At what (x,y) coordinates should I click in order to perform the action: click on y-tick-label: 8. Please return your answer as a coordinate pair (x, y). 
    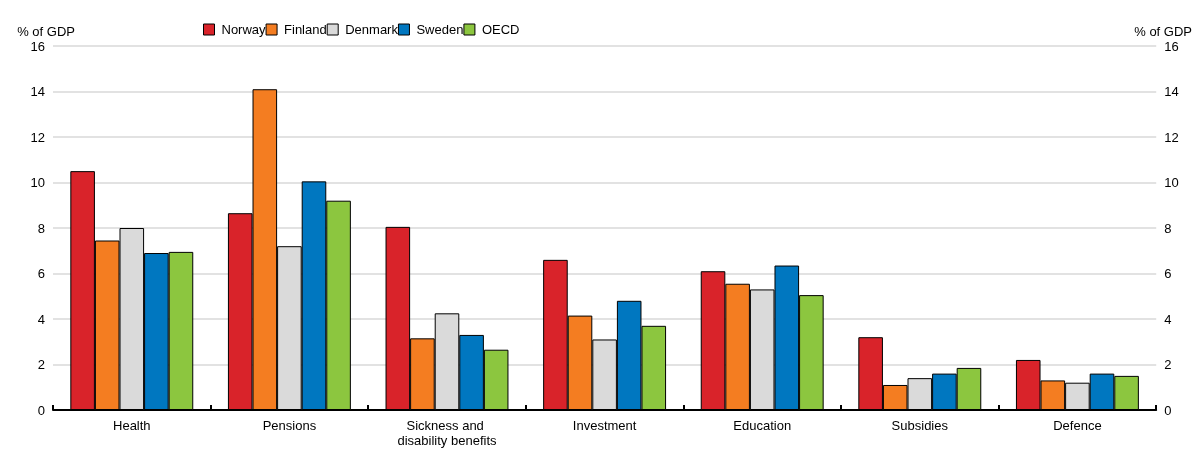
    Looking at the image, I should click on (41, 228).